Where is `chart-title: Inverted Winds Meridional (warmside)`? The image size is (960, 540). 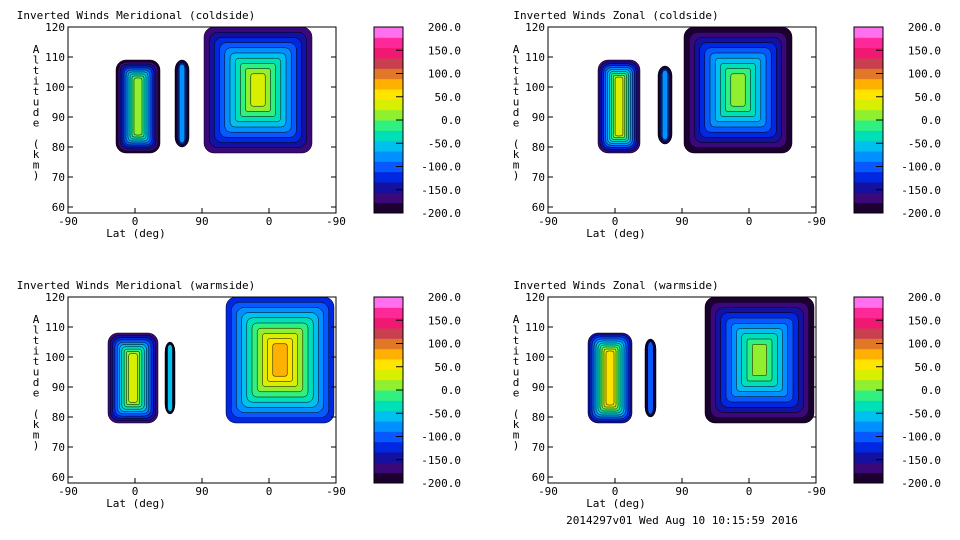 chart-title: Inverted Winds Meridional (warmside) is located at coordinates (136, 285).